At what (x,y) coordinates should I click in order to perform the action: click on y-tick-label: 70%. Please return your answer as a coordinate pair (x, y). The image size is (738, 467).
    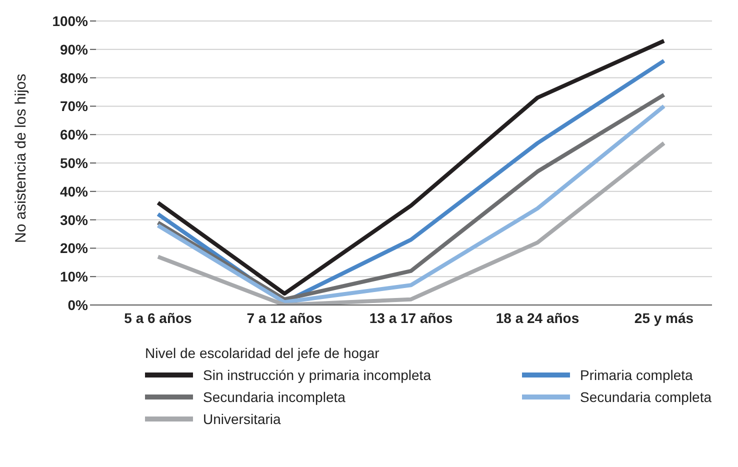
    Looking at the image, I should click on (74, 106).